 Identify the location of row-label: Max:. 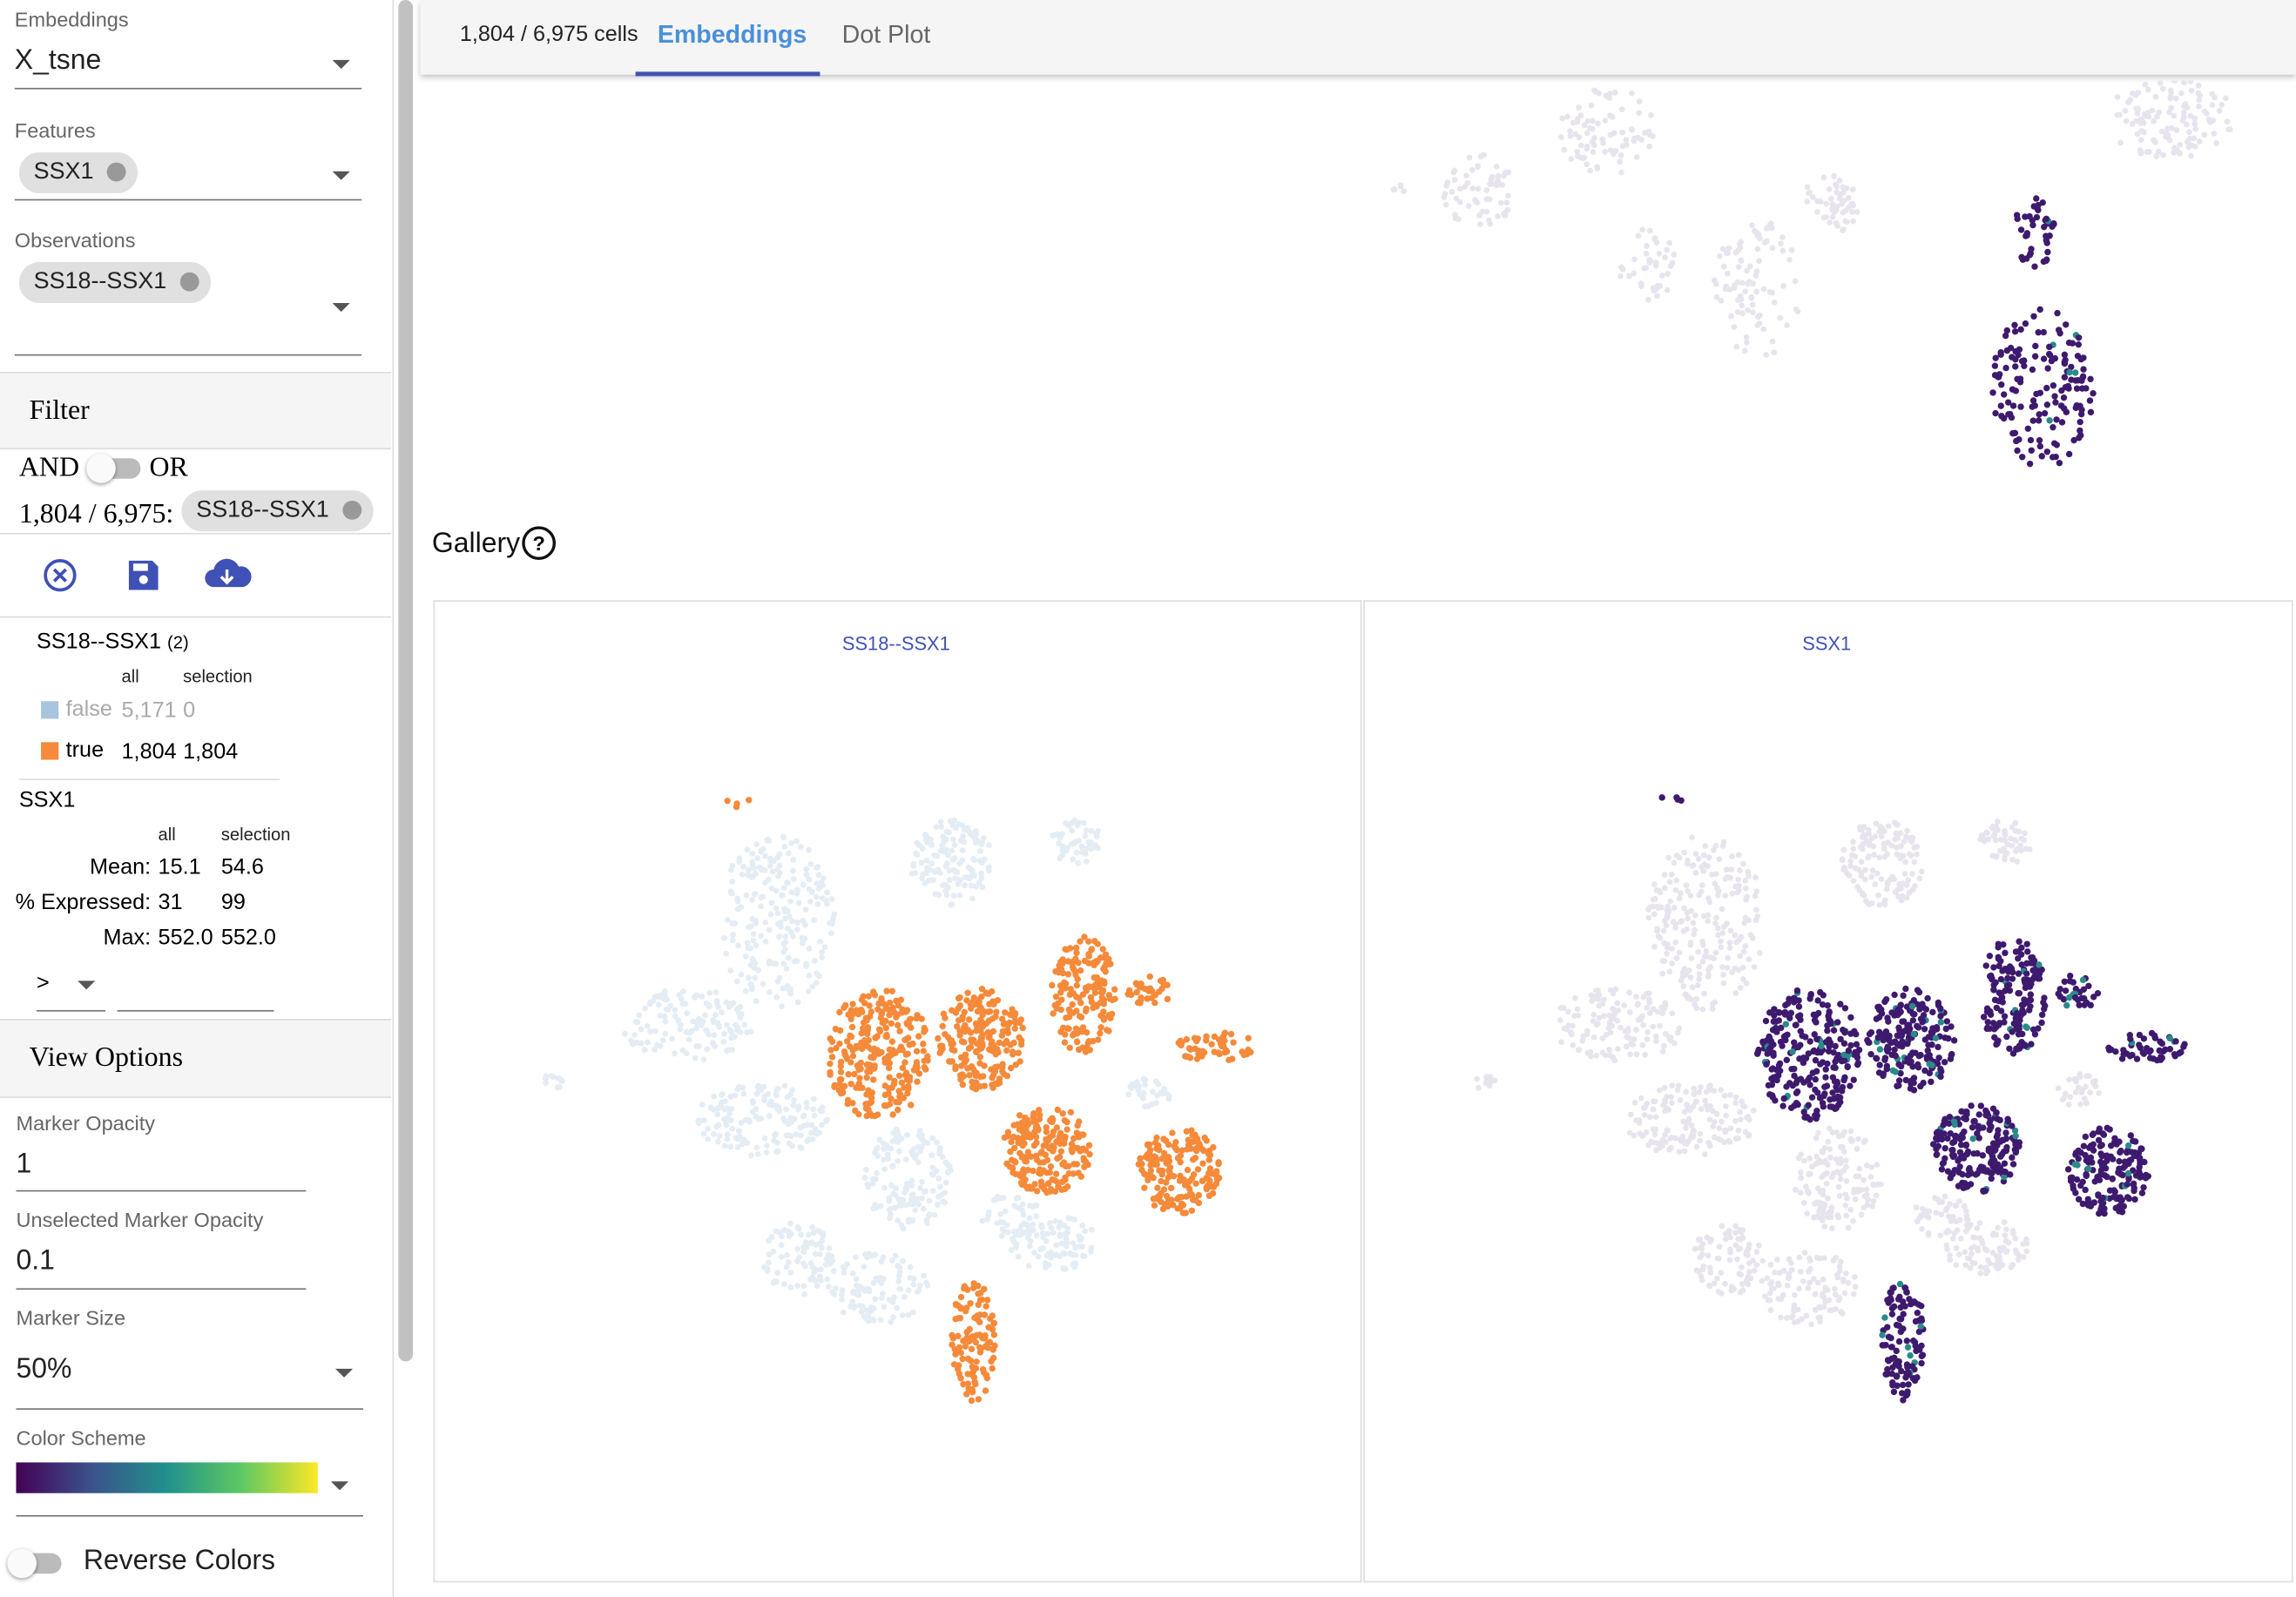
(128, 938).